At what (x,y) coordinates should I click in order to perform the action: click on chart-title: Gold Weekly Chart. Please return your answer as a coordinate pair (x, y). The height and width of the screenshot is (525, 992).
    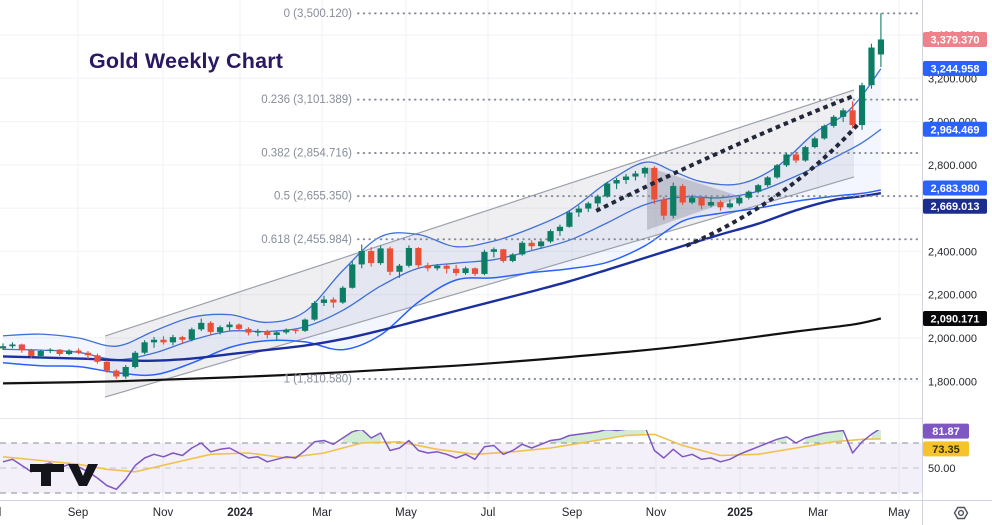
    Looking at the image, I should click on (186, 61).